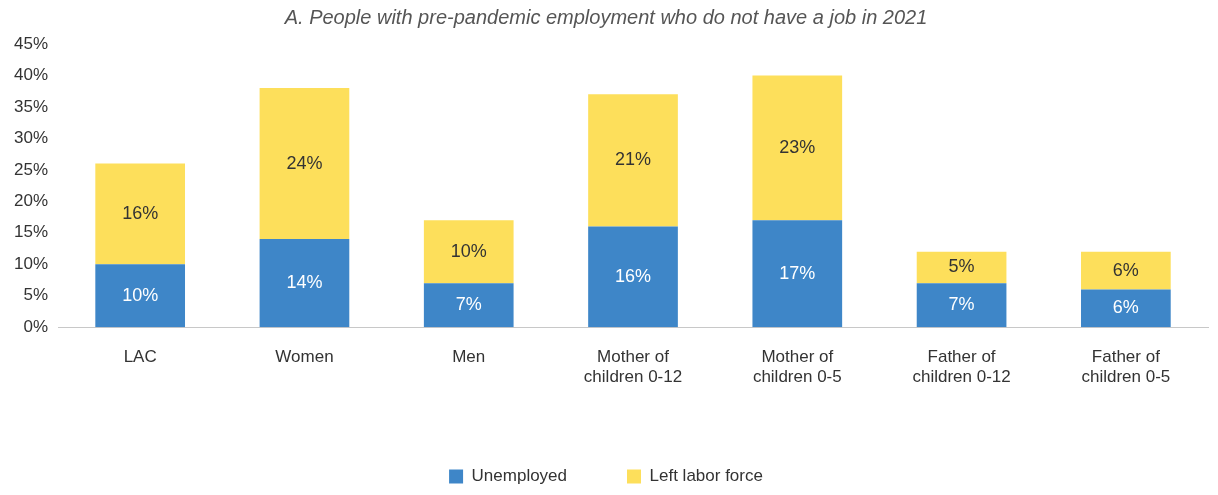 Image resolution: width=1218 pixels, height=495 pixels. I want to click on x-tick-label: Father of children 0-5, so click(1126, 367).